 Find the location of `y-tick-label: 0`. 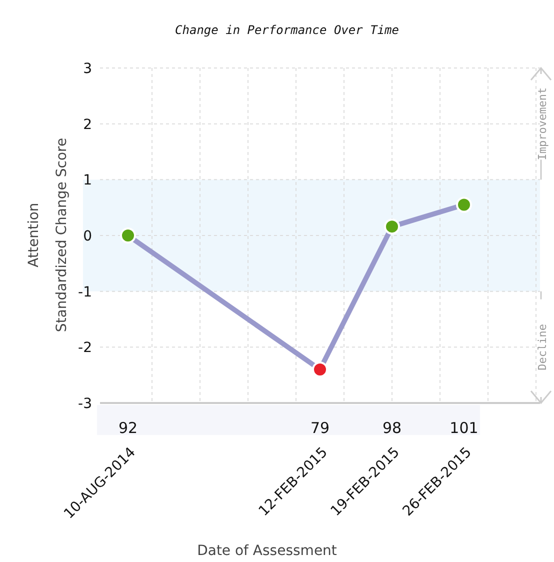

y-tick-label: 0 is located at coordinates (87, 236).